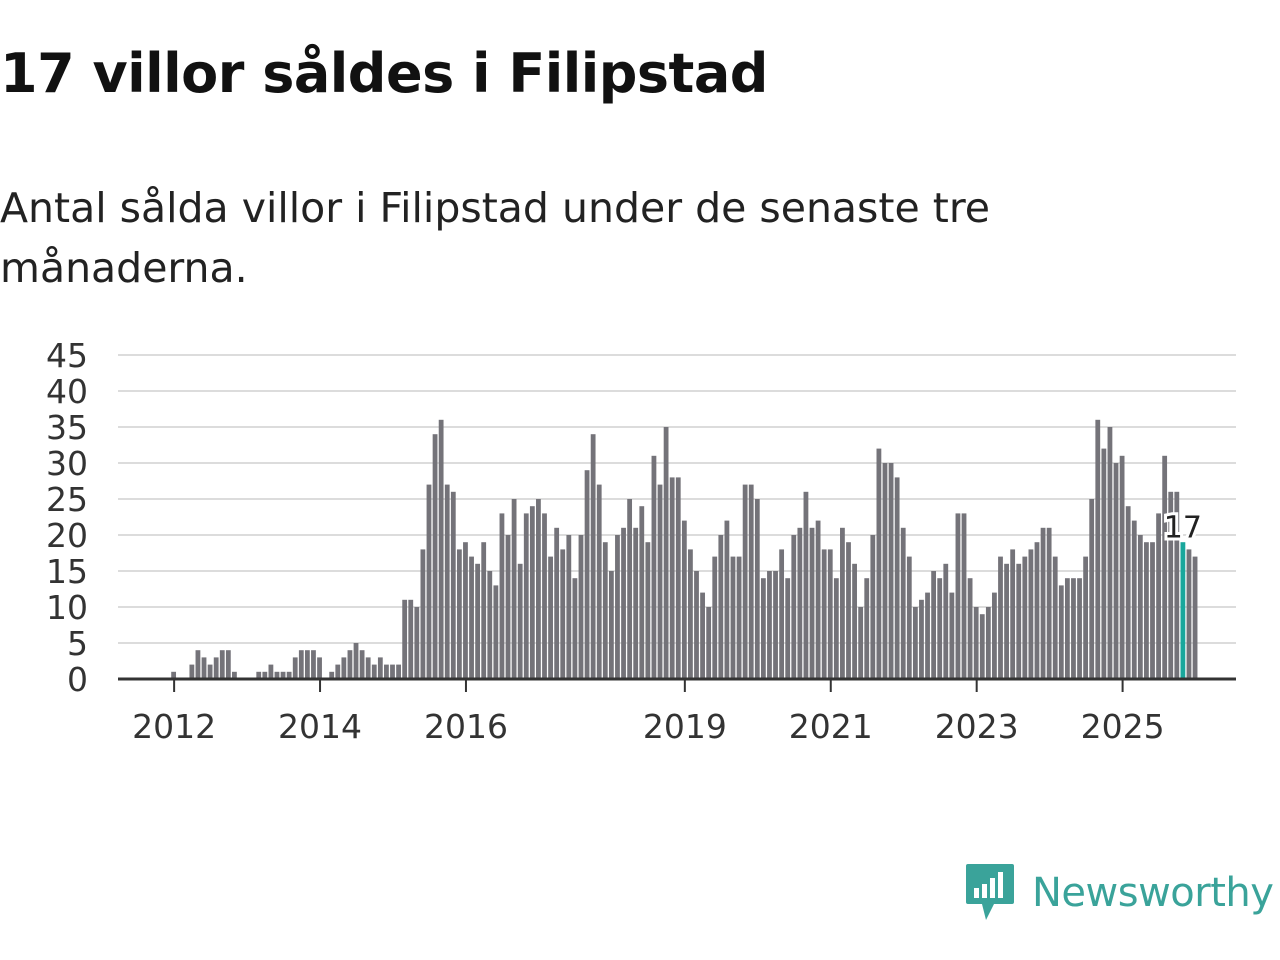 Image resolution: width=1280 pixels, height=960 pixels. I want to click on newsworthy-brand: Newsworthy, so click(1119, 893).